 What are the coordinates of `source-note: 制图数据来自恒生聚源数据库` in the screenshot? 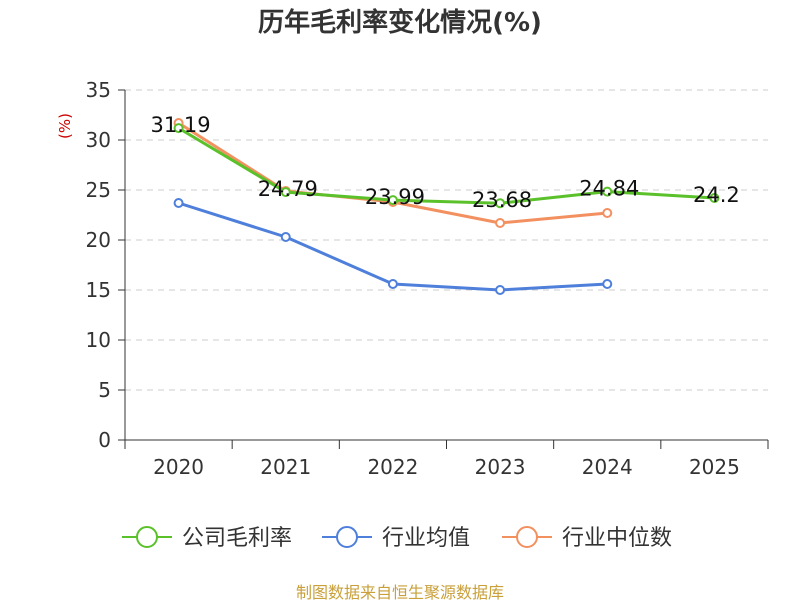 It's located at (399, 592).